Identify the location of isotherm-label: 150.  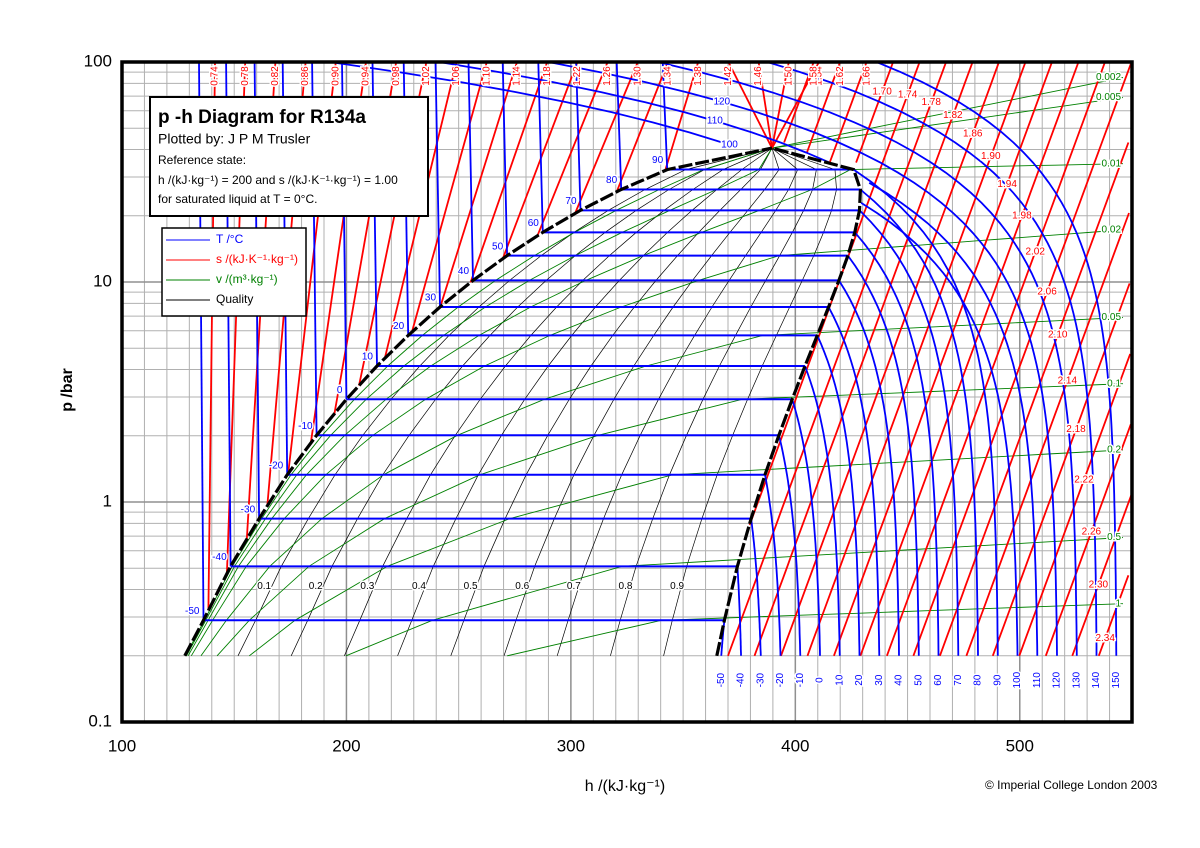
(1116, 679).